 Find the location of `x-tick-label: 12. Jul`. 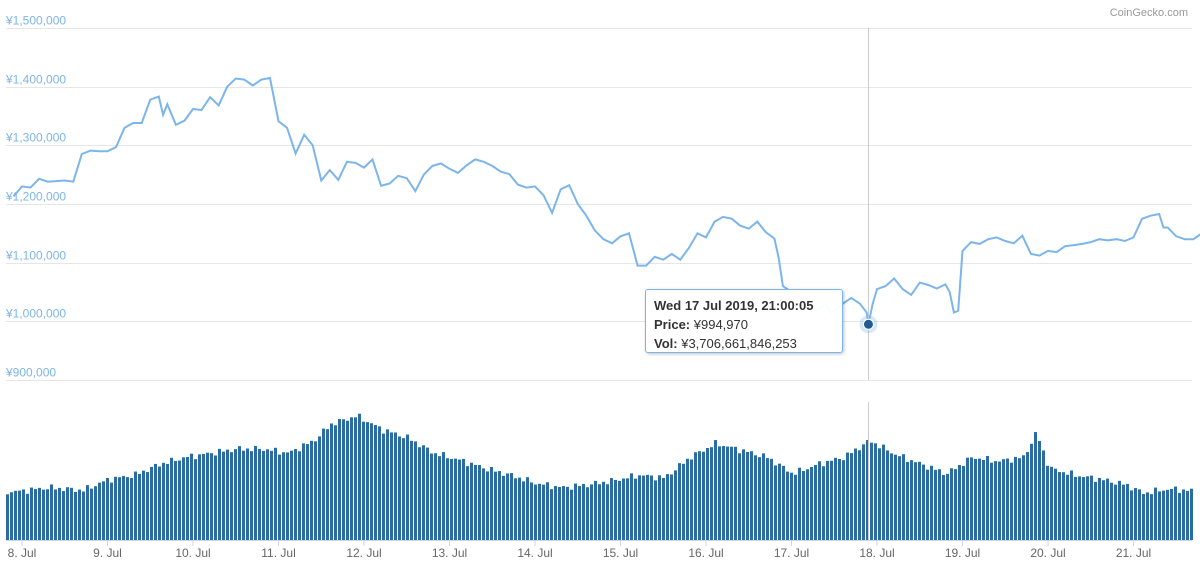

x-tick-label: 12. Jul is located at coordinates (363, 553).